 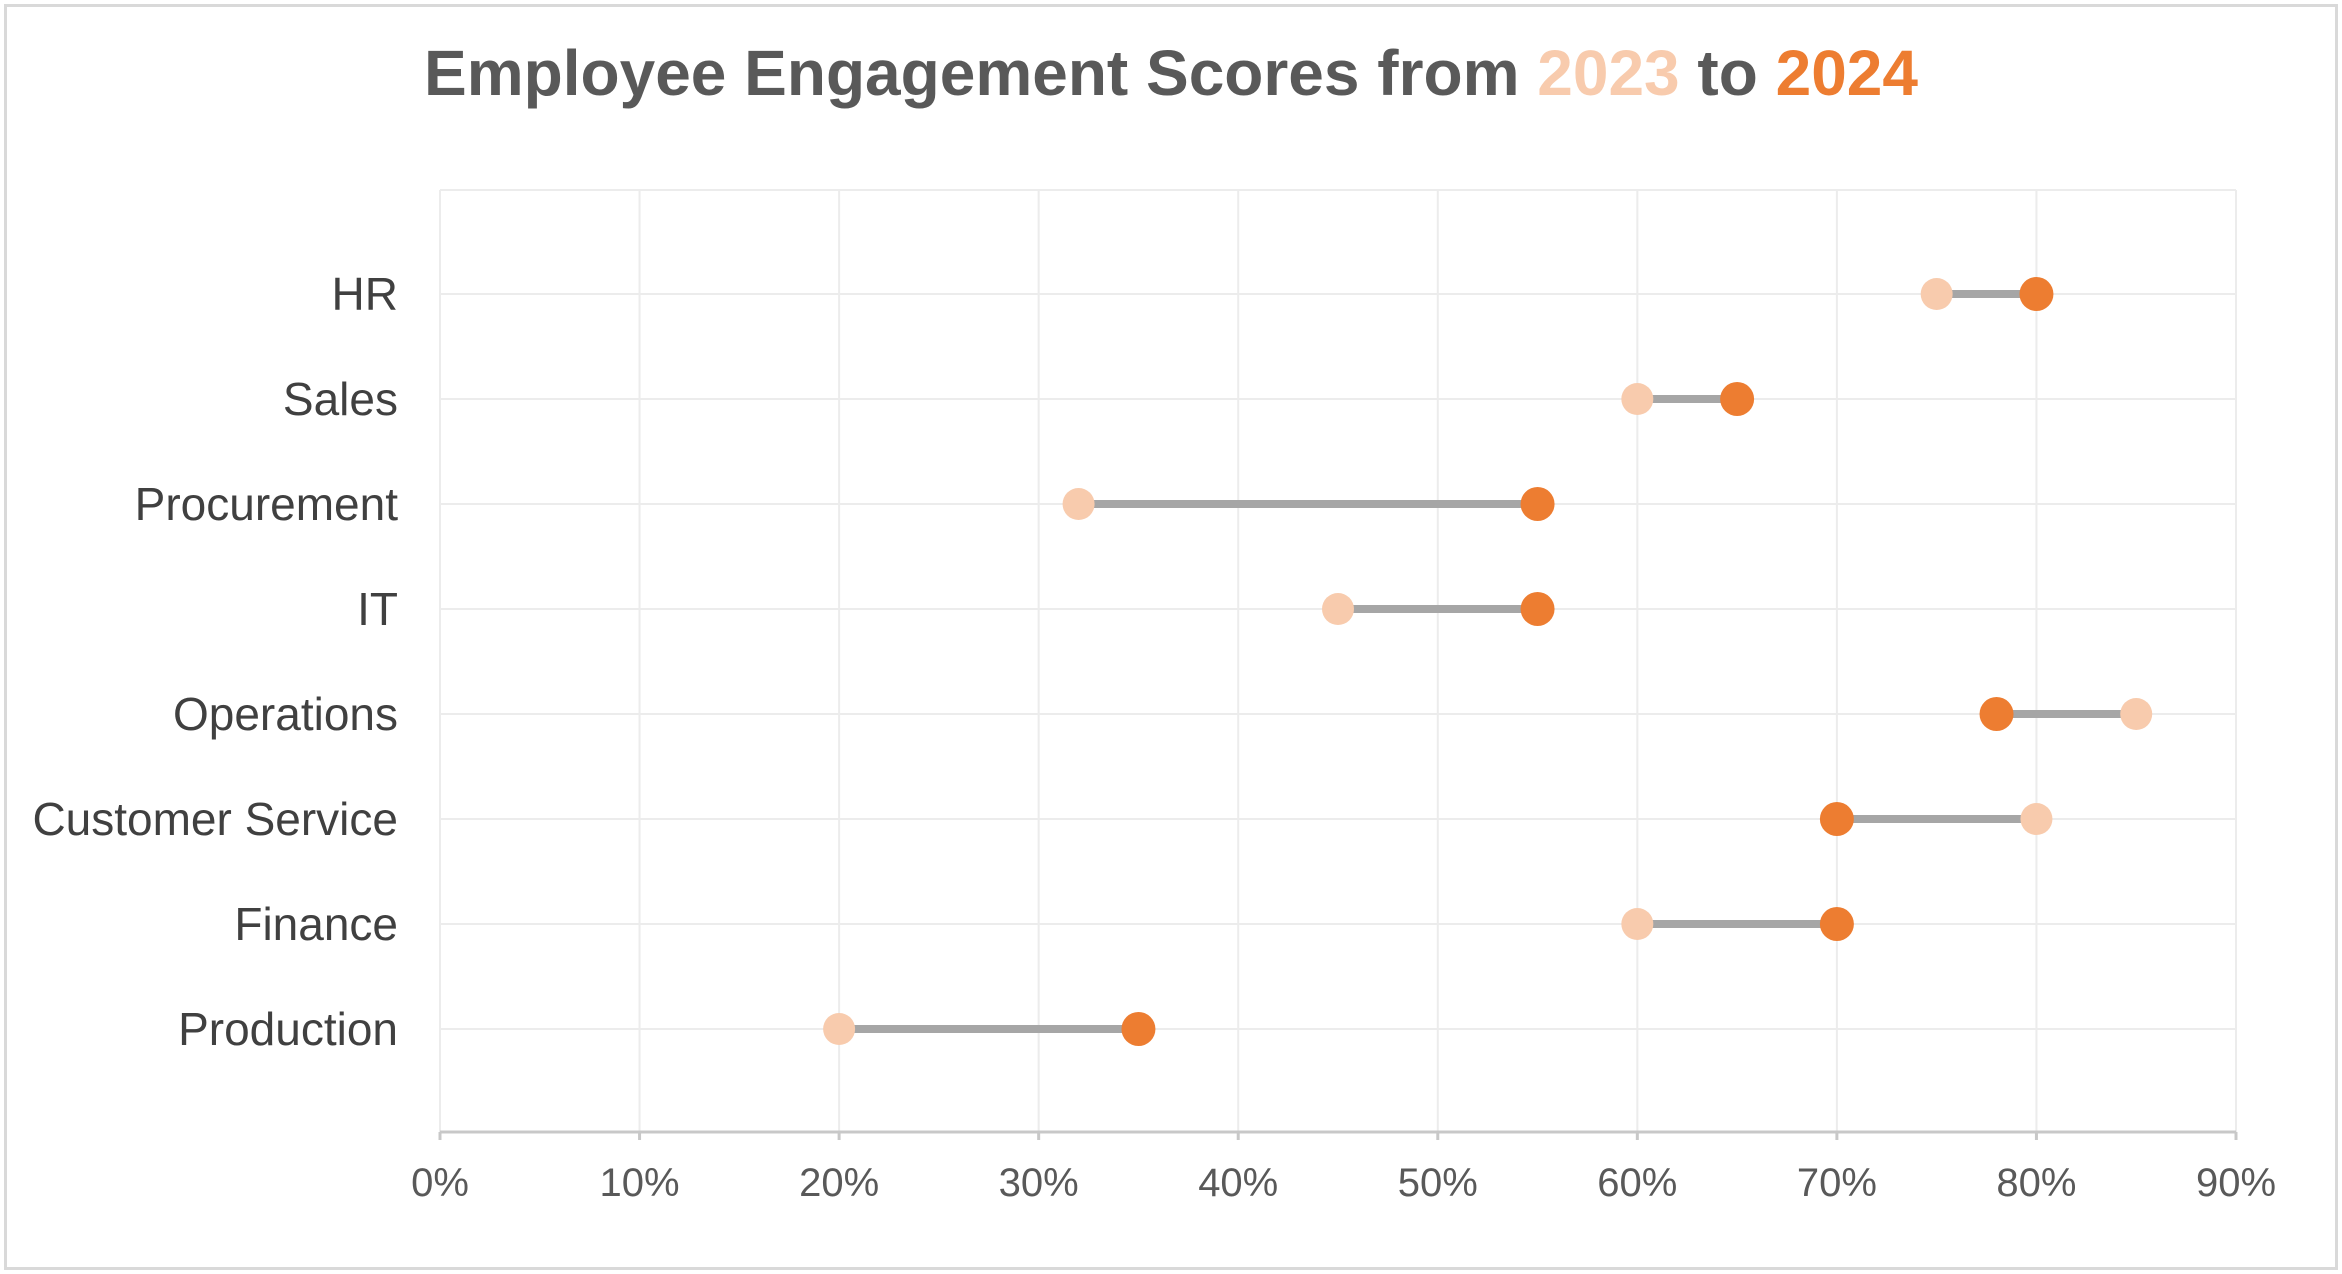 I want to click on category-label: Finance, so click(x=316, y=924).